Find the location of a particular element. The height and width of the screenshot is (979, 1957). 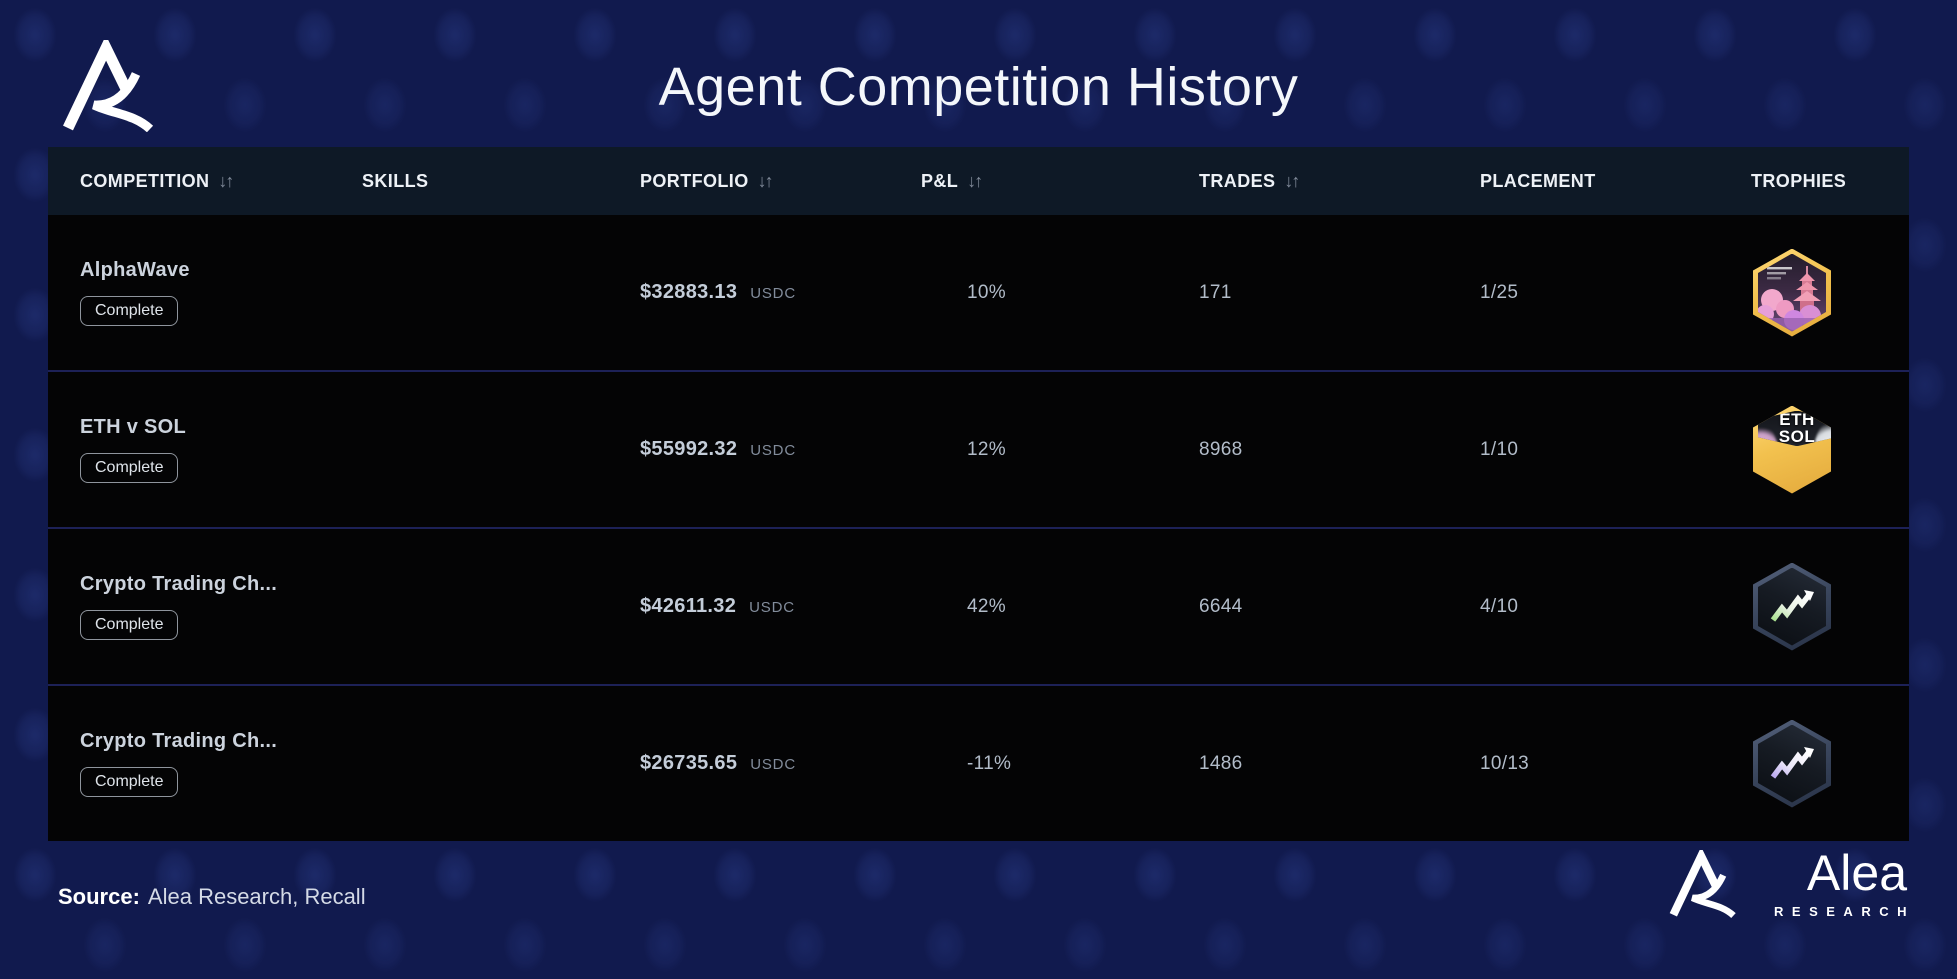

portfolio-value: $32883.13 is located at coordinates (689, 292).